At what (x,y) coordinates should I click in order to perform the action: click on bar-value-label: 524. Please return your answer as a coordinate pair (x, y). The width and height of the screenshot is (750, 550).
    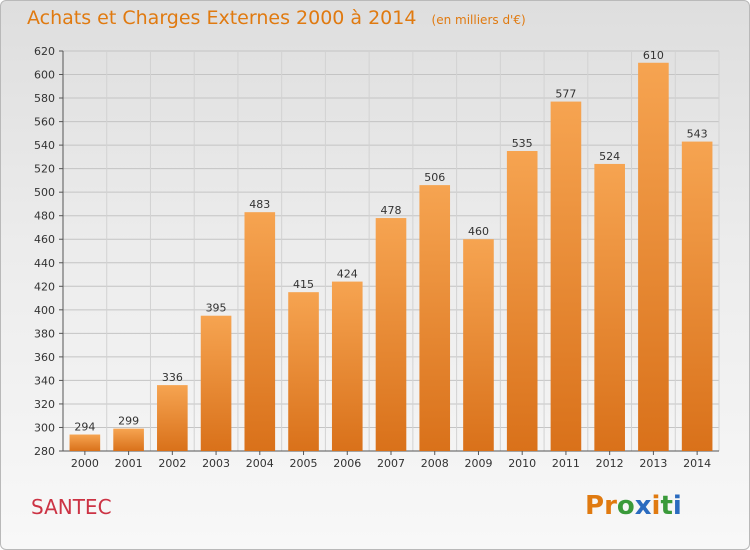
    Looking at the image, I should click on (609, 156).